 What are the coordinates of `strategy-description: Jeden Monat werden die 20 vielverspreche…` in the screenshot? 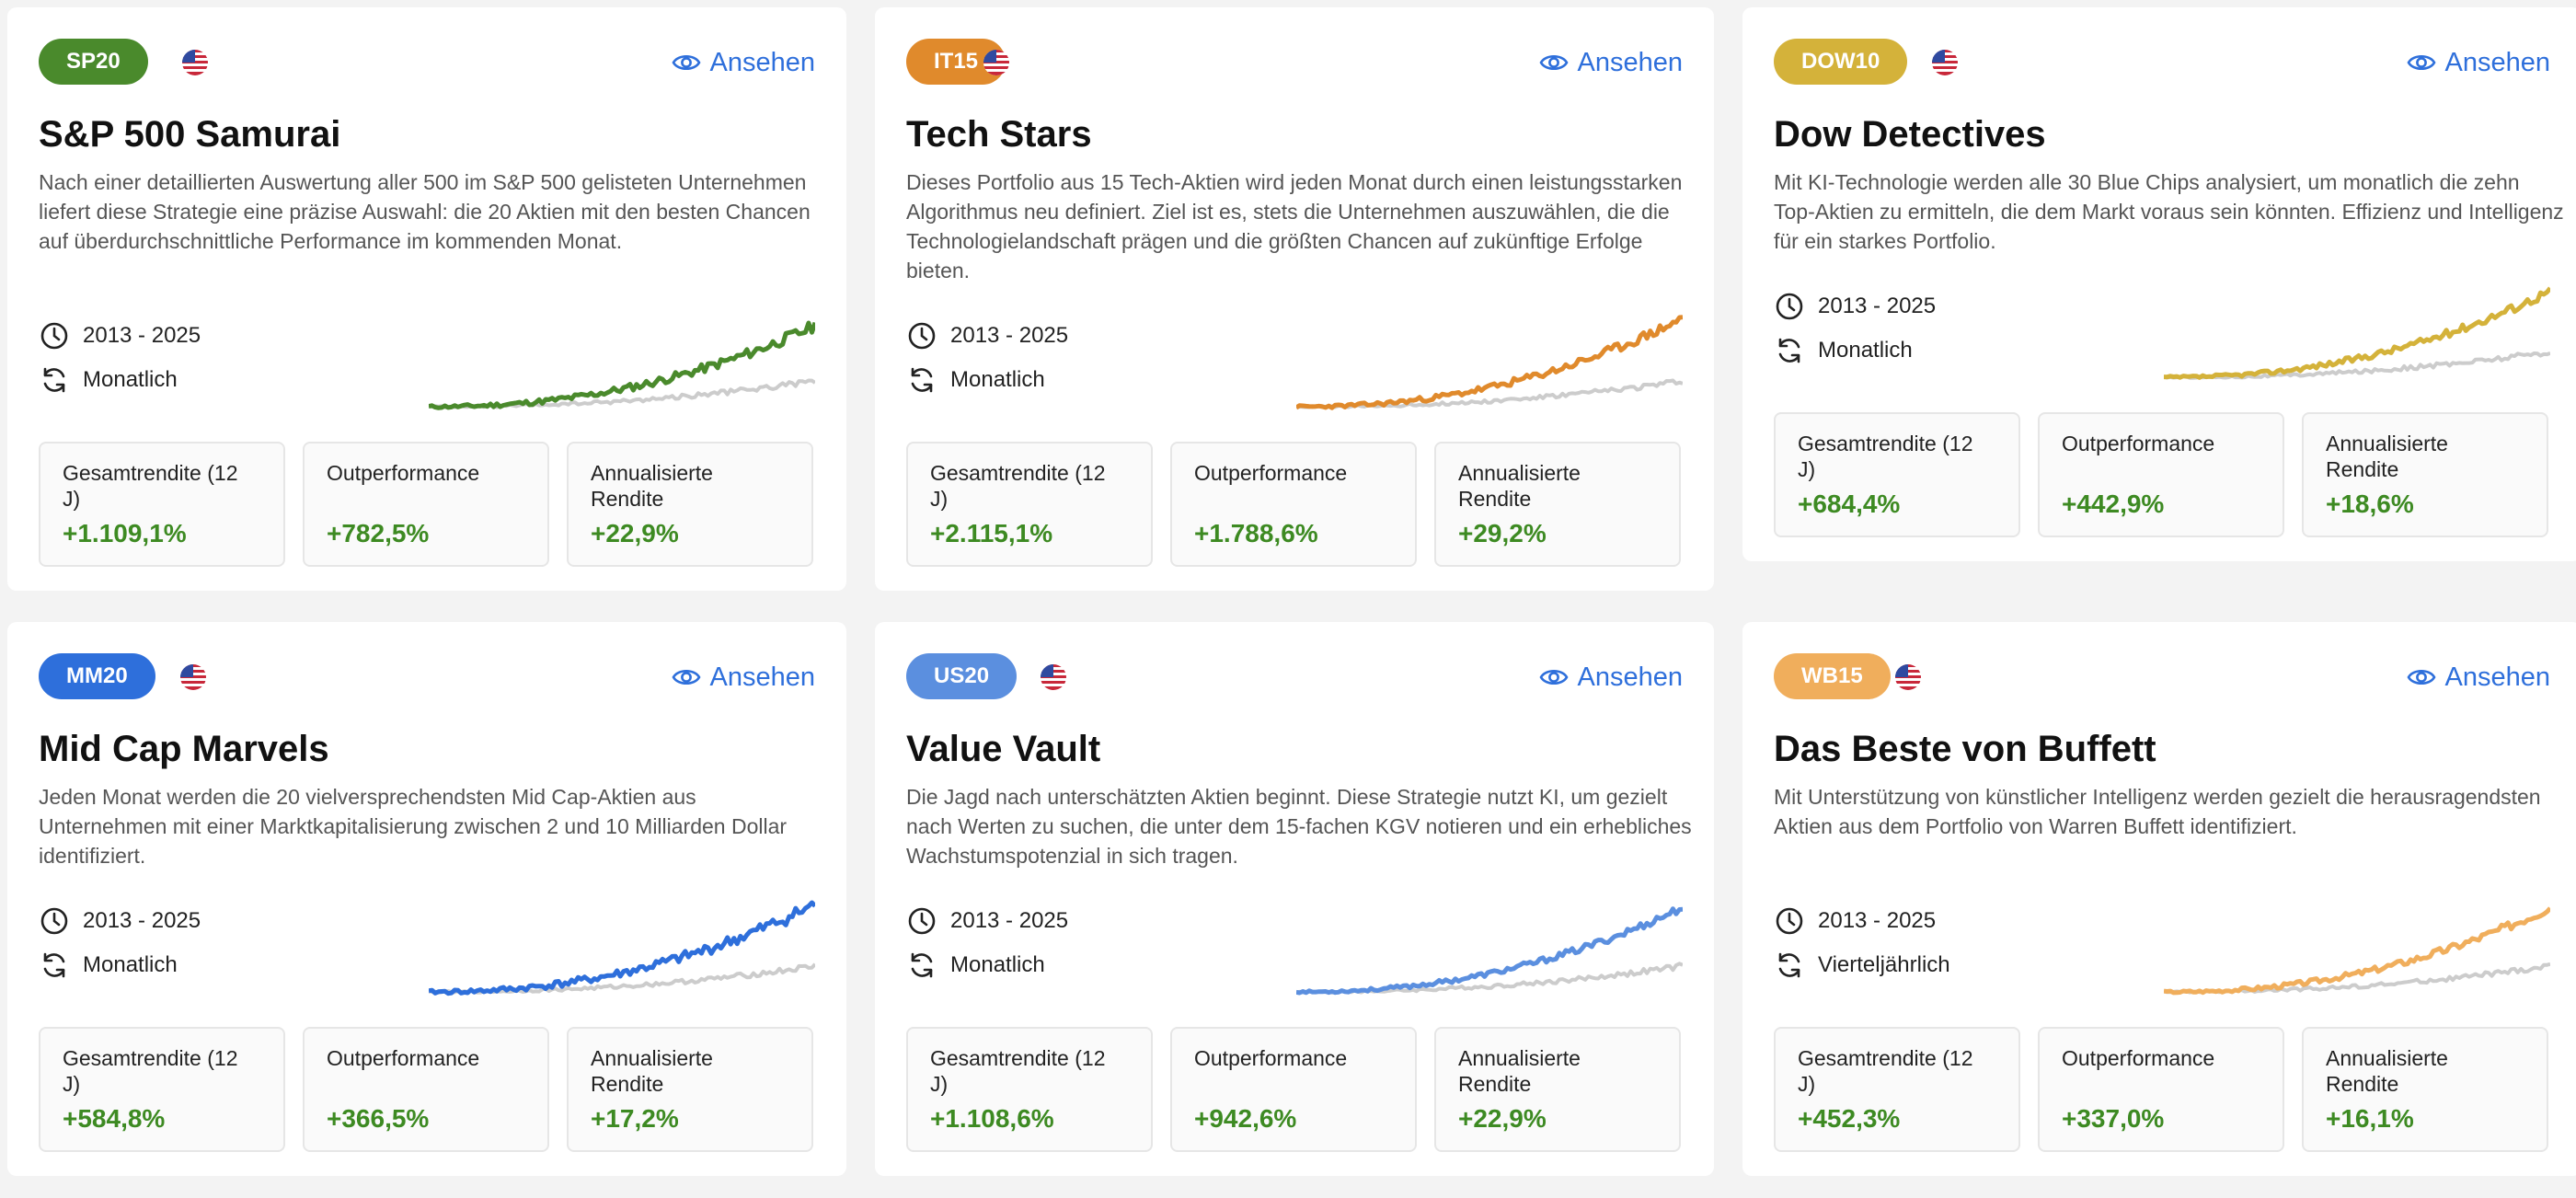 It's located at (413, 827).